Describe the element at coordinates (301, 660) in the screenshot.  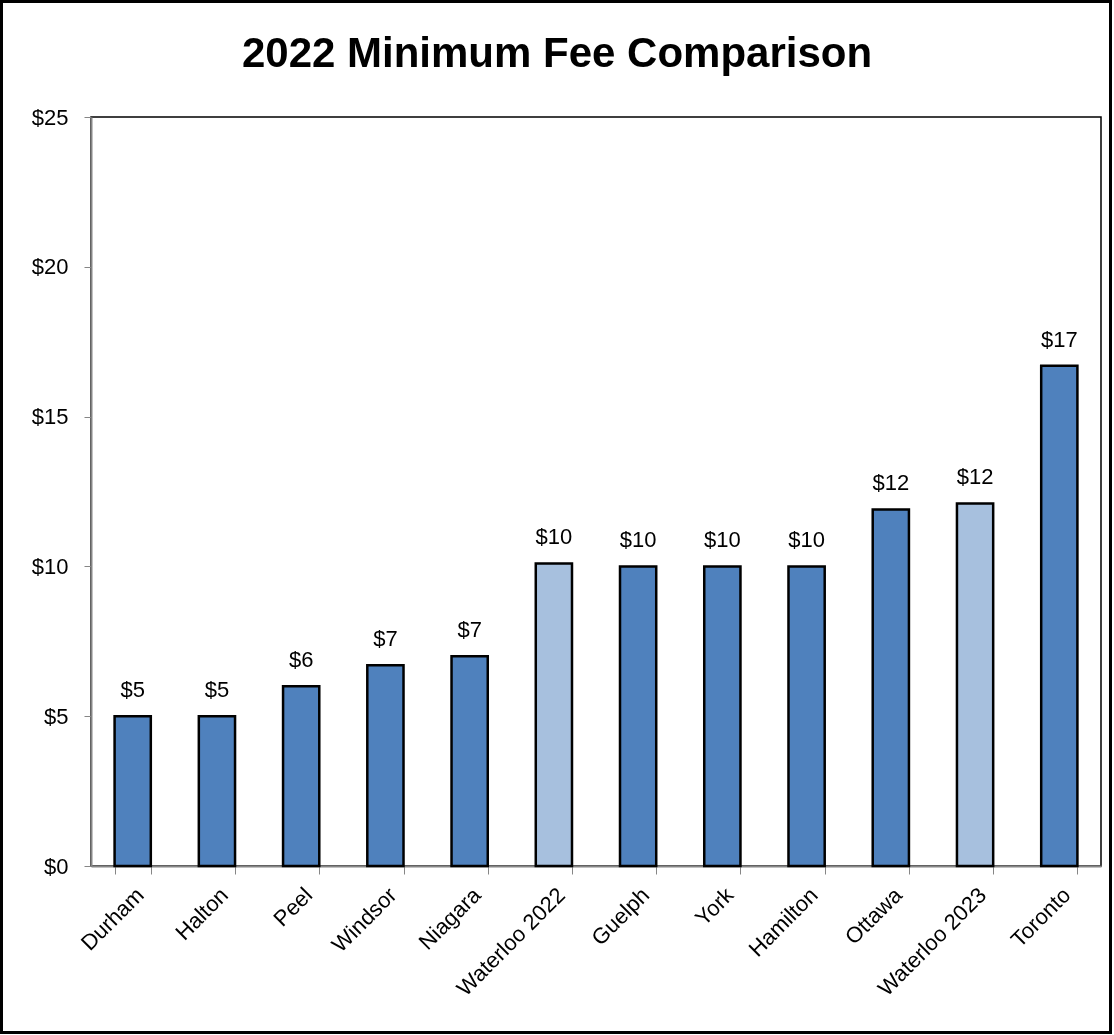
I see `data-label: $6` at that location.